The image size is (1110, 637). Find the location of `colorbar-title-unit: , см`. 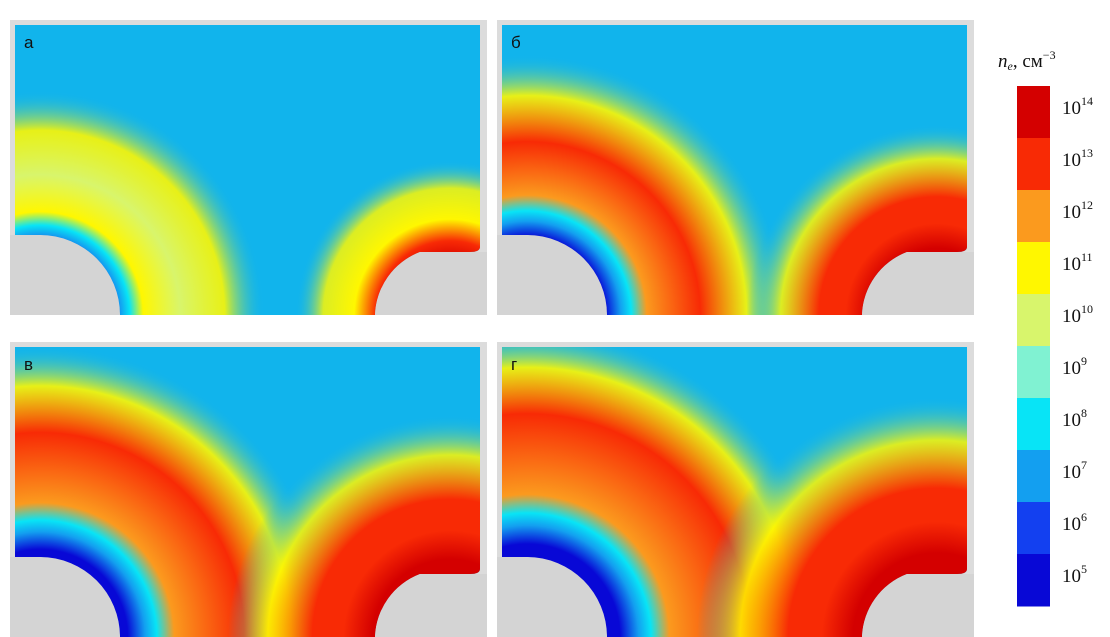

colorbar-title-unit: , см is located at coordinates (1027, 61).